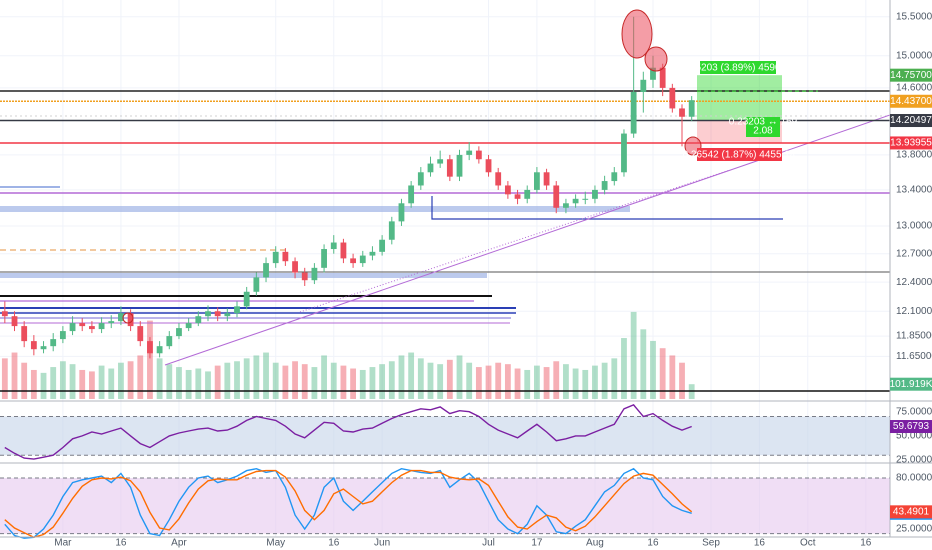 The height and width of the screenshot is (550, 932). What do you see at coordinates (911, 101) in the screenshot?
I see `level-label: 14.43700` at bounding box center [911, 101].